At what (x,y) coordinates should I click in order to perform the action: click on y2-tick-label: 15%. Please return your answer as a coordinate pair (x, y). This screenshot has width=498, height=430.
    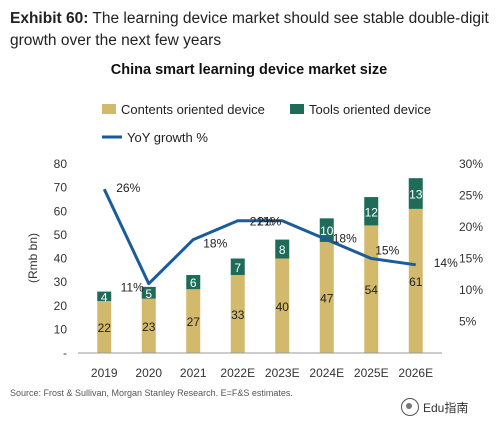
    Looking at the image, I should click on (471, 259).